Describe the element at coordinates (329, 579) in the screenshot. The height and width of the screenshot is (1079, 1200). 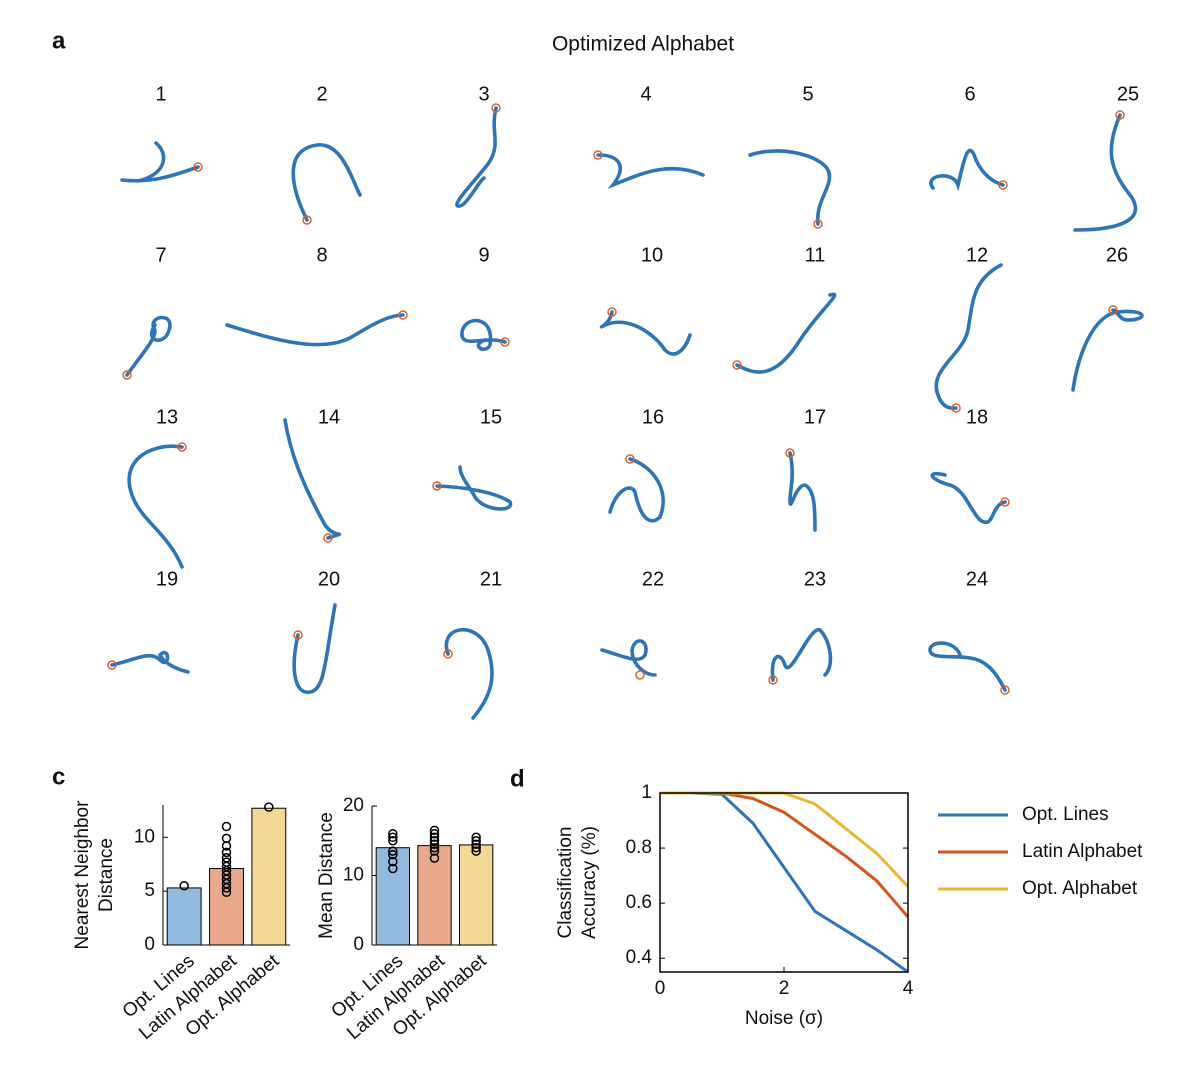
I see `glyph-label: 20` at that location.